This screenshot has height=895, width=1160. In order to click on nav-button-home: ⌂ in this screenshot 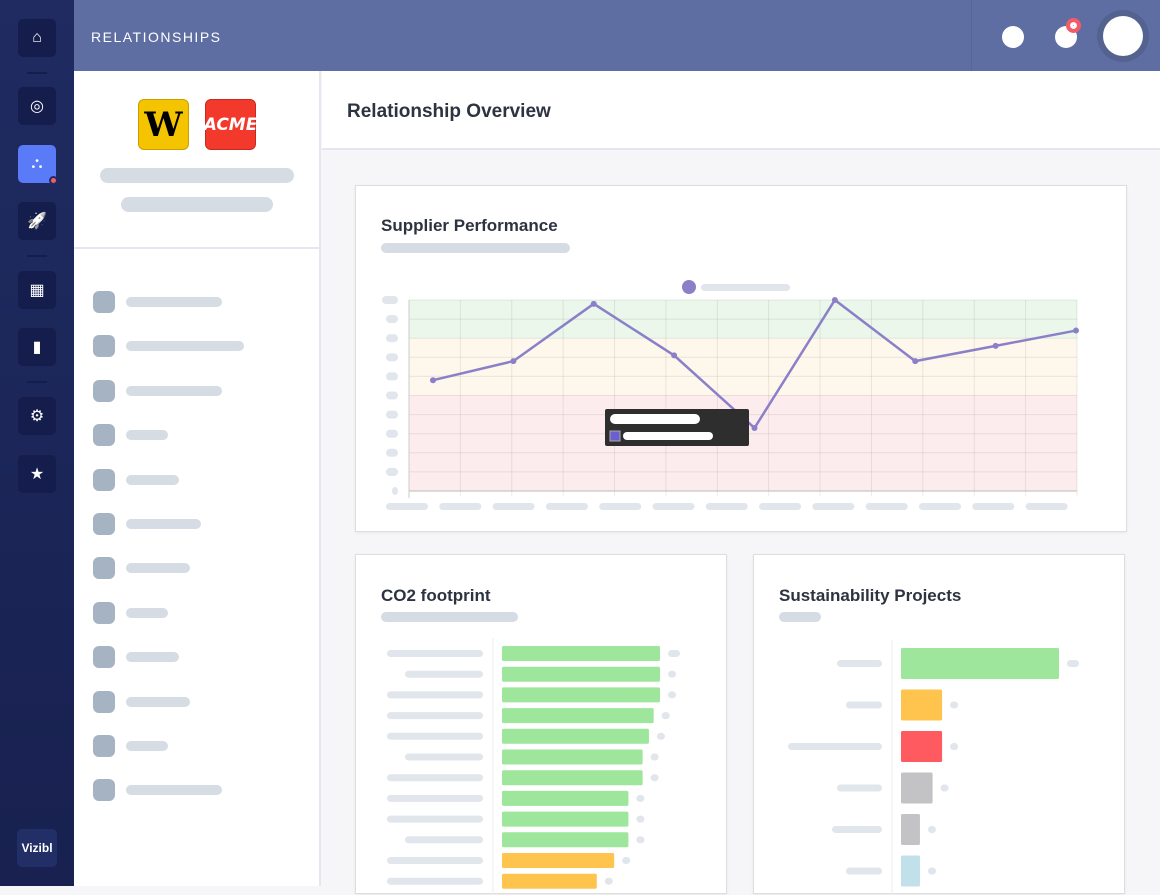, I will do `click(37, 38)`.